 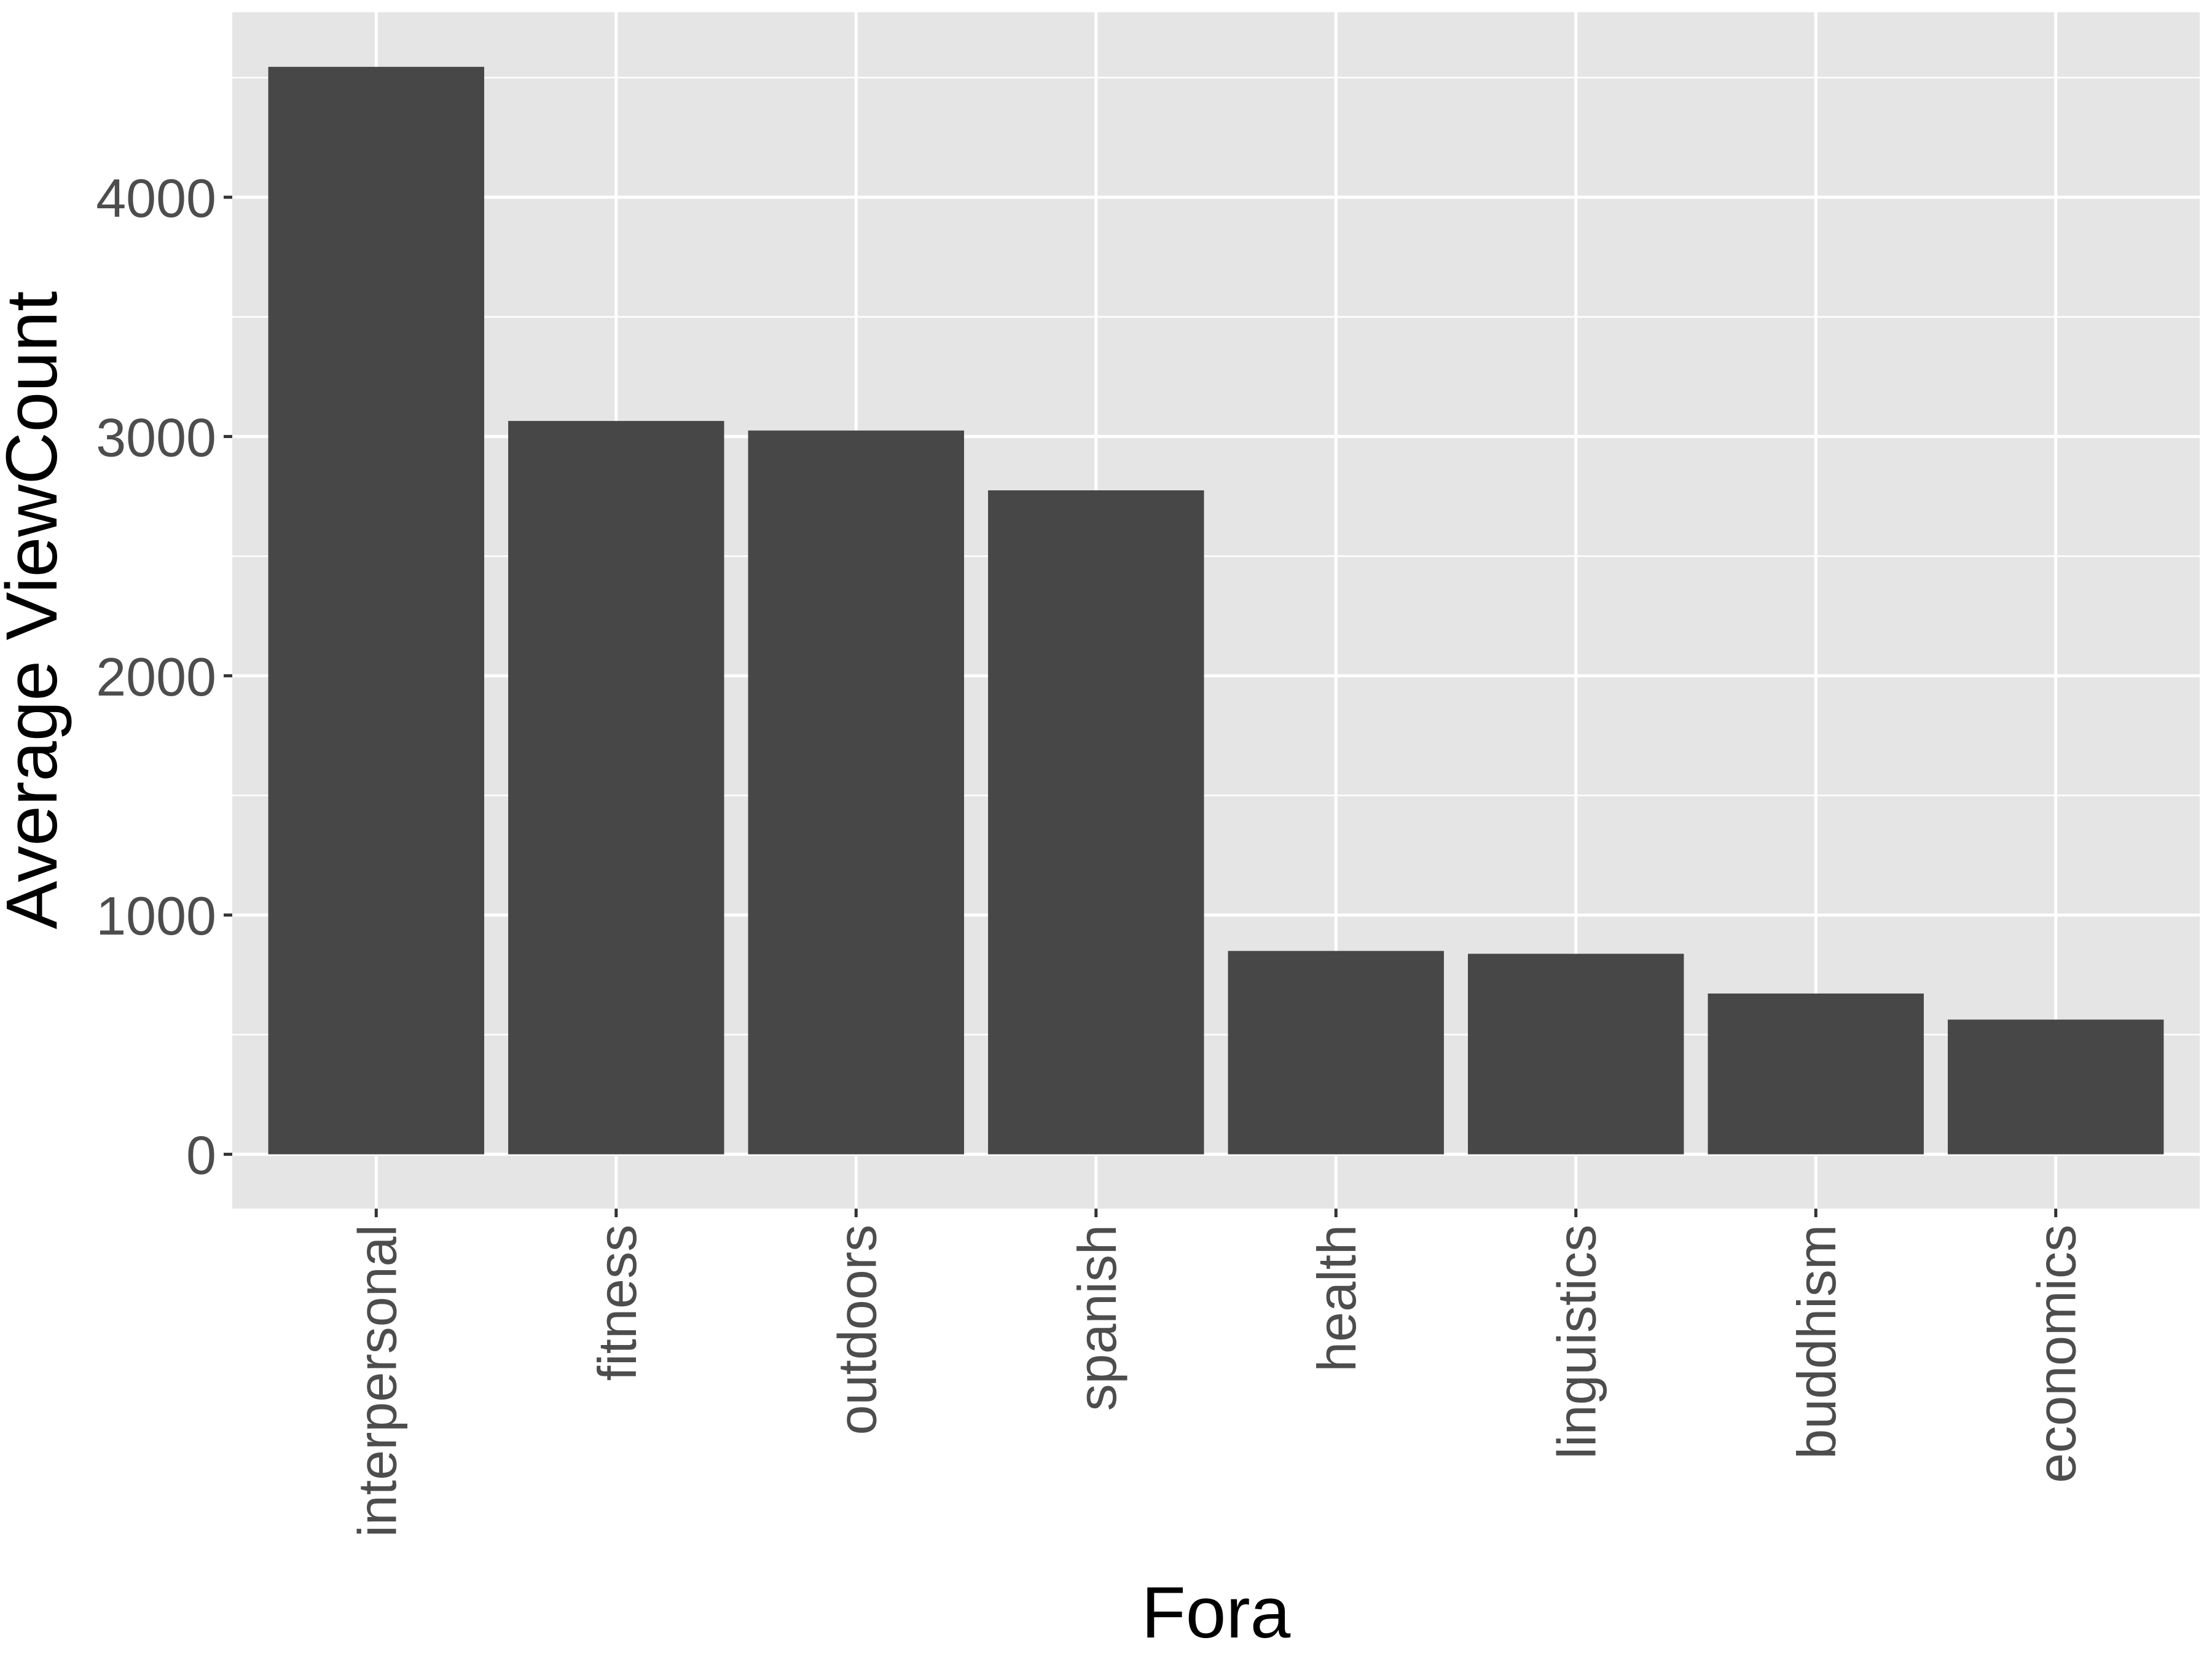 I want to click on y-tick-label: 2000, so click(x=156, y=676).